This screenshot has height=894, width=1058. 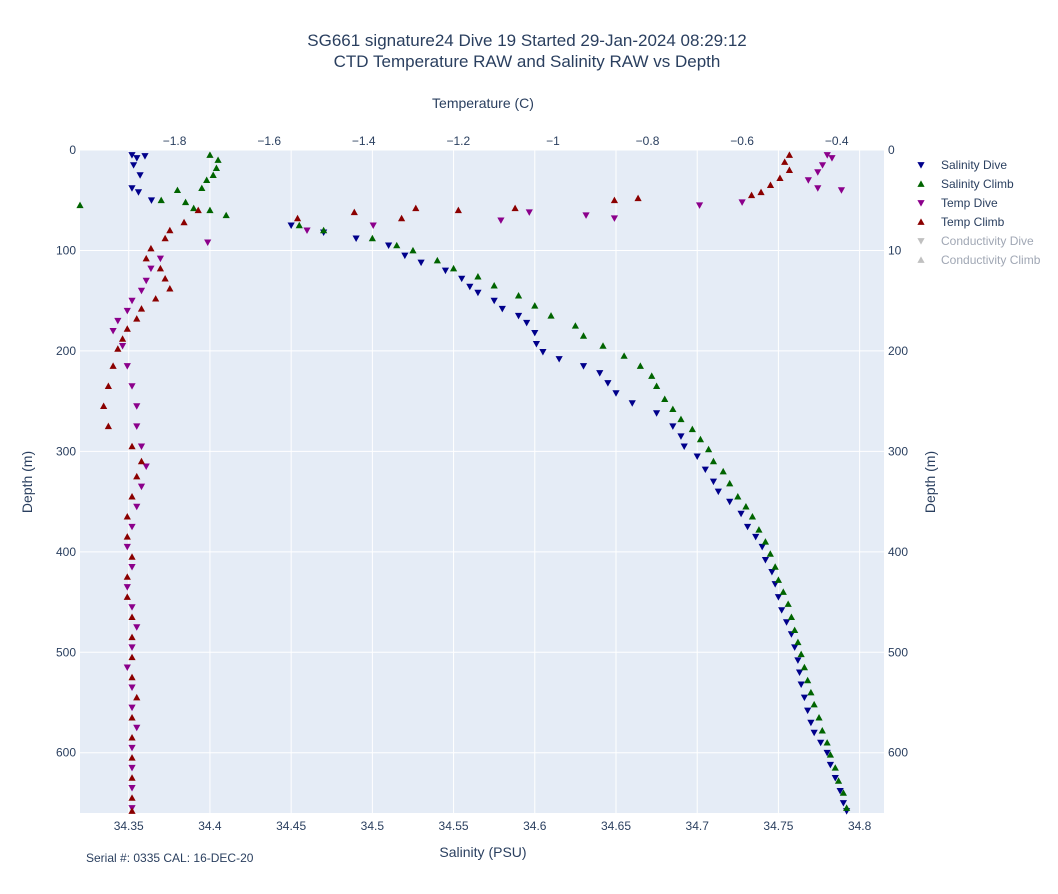 I want to click on legend-item-conductivity-dive: Conductivity Dive, so click(x=975, y=241).